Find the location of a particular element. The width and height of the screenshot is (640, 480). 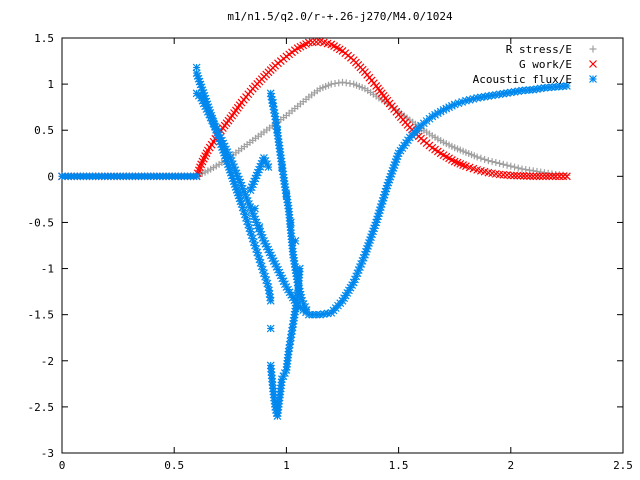

y-tick-label: 0.5 is located at coordinates (44, 130).